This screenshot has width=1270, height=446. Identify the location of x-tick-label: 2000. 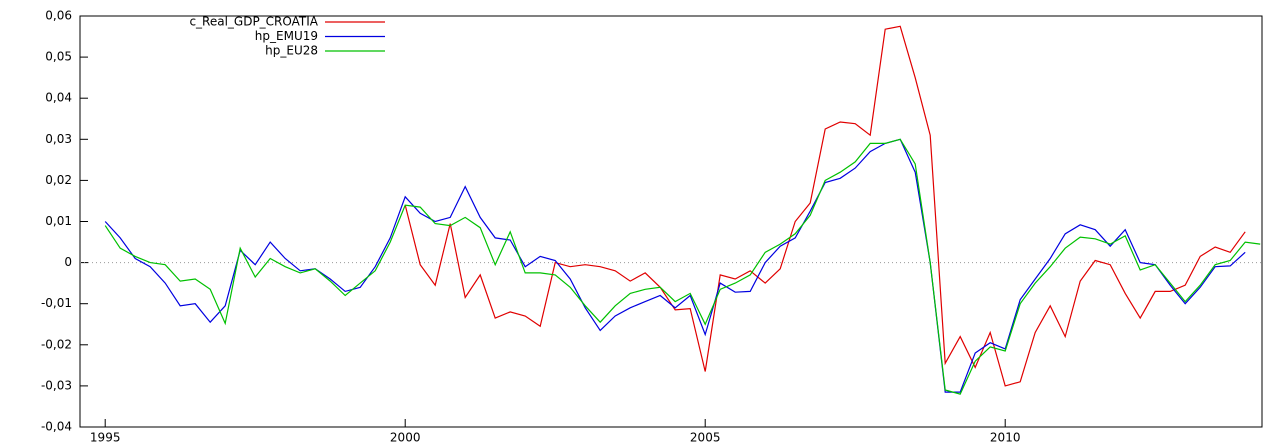
(405, 438).